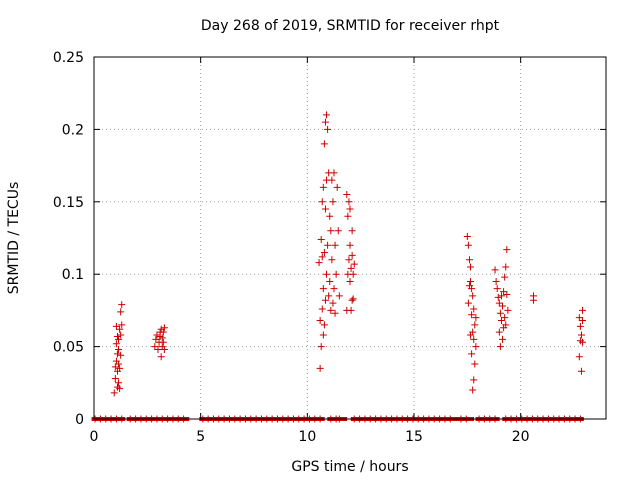 This screenshot has height=480, width=640. What do you see at coordinates (79, 420) in the screenshot?
I see `y-tick-label: 0` at bounding box center [79, 420].